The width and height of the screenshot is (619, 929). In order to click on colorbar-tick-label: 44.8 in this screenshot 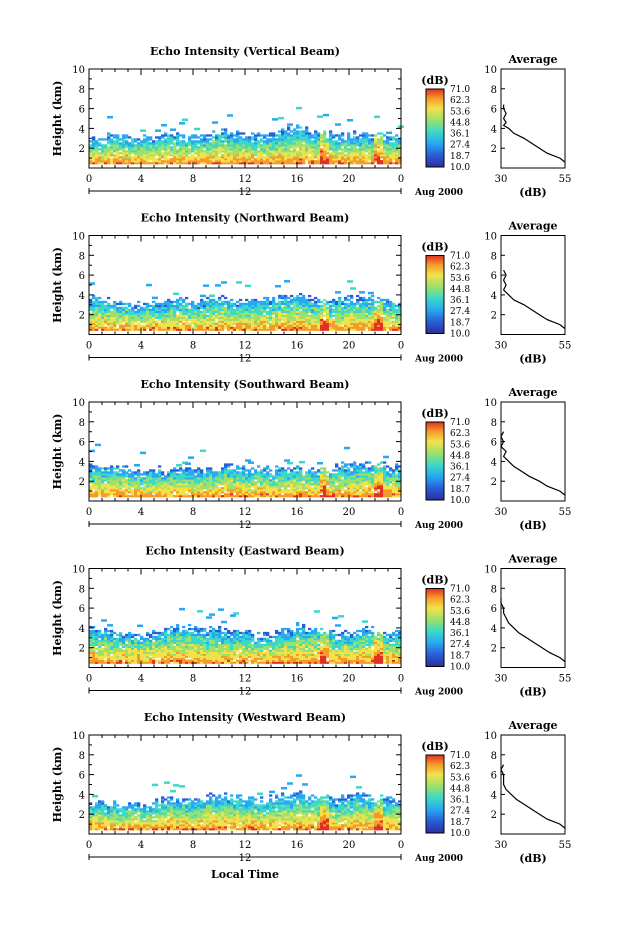, I will do `click(460, 123)`.